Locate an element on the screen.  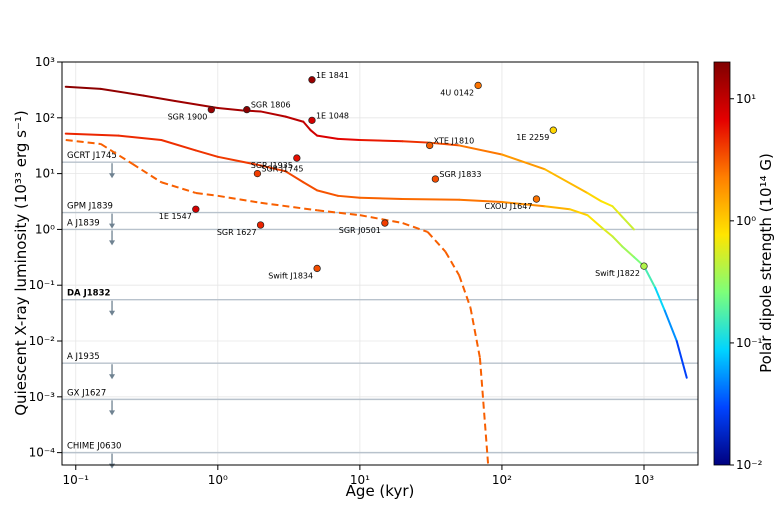
colorbar: 10¹ 10⁰ 10⁻¹ 10⁻² is located at coordinates (738, 266).